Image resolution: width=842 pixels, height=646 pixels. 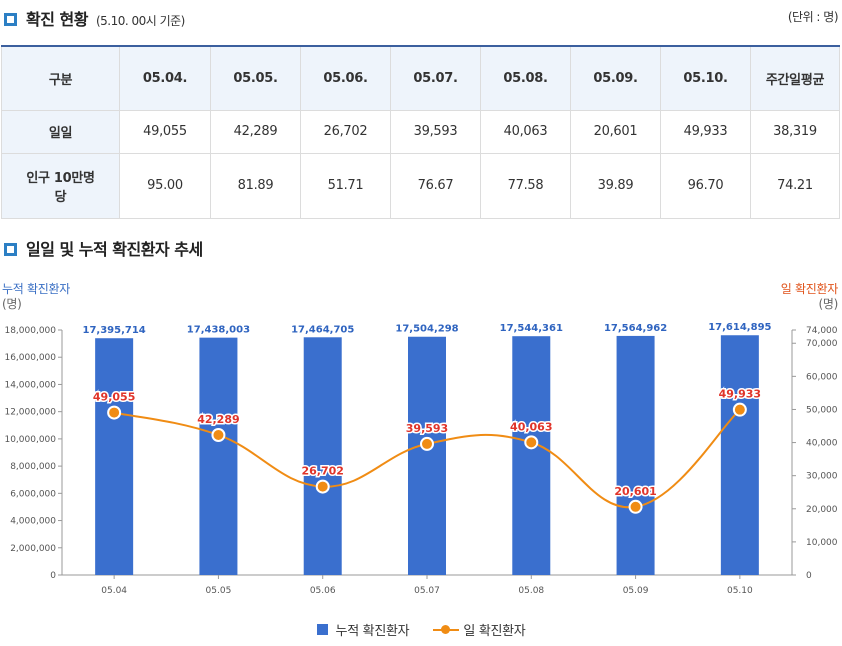 What do you see at coordinates (615, 78) in the screenshot?
I see `header-cell: 05.09.` at bounding box center [615, 78].